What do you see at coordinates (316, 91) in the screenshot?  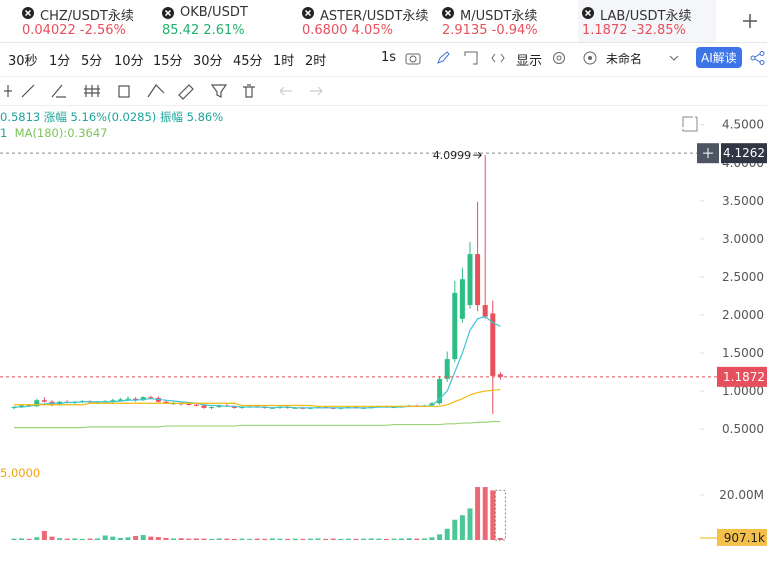 I see `redo` at bounding box center [316, 91].